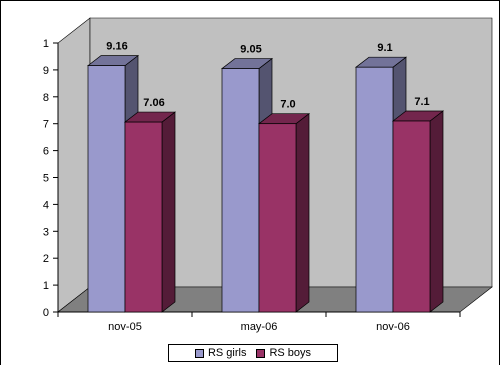  Describe the element at coordinates (384, 48) in the screenshot. I see `data-label: 9.1` at that location.